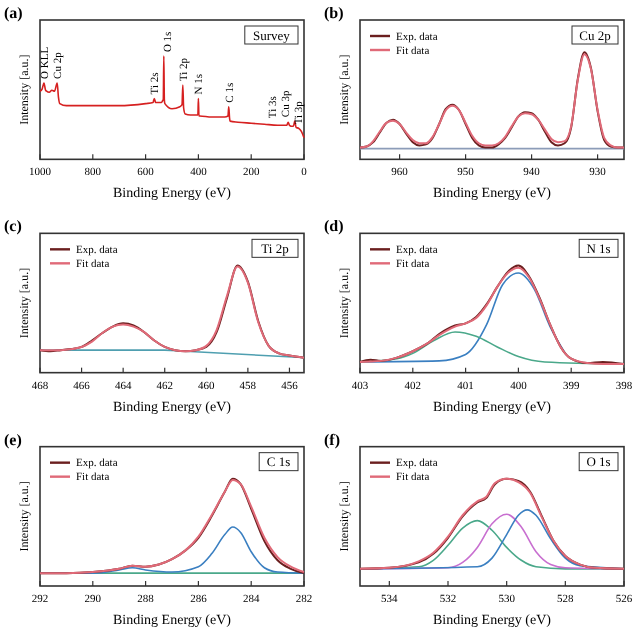  Describe the element at coordinates (334, 13) in the screenshot. I see `chart-title: (b)` at that location.